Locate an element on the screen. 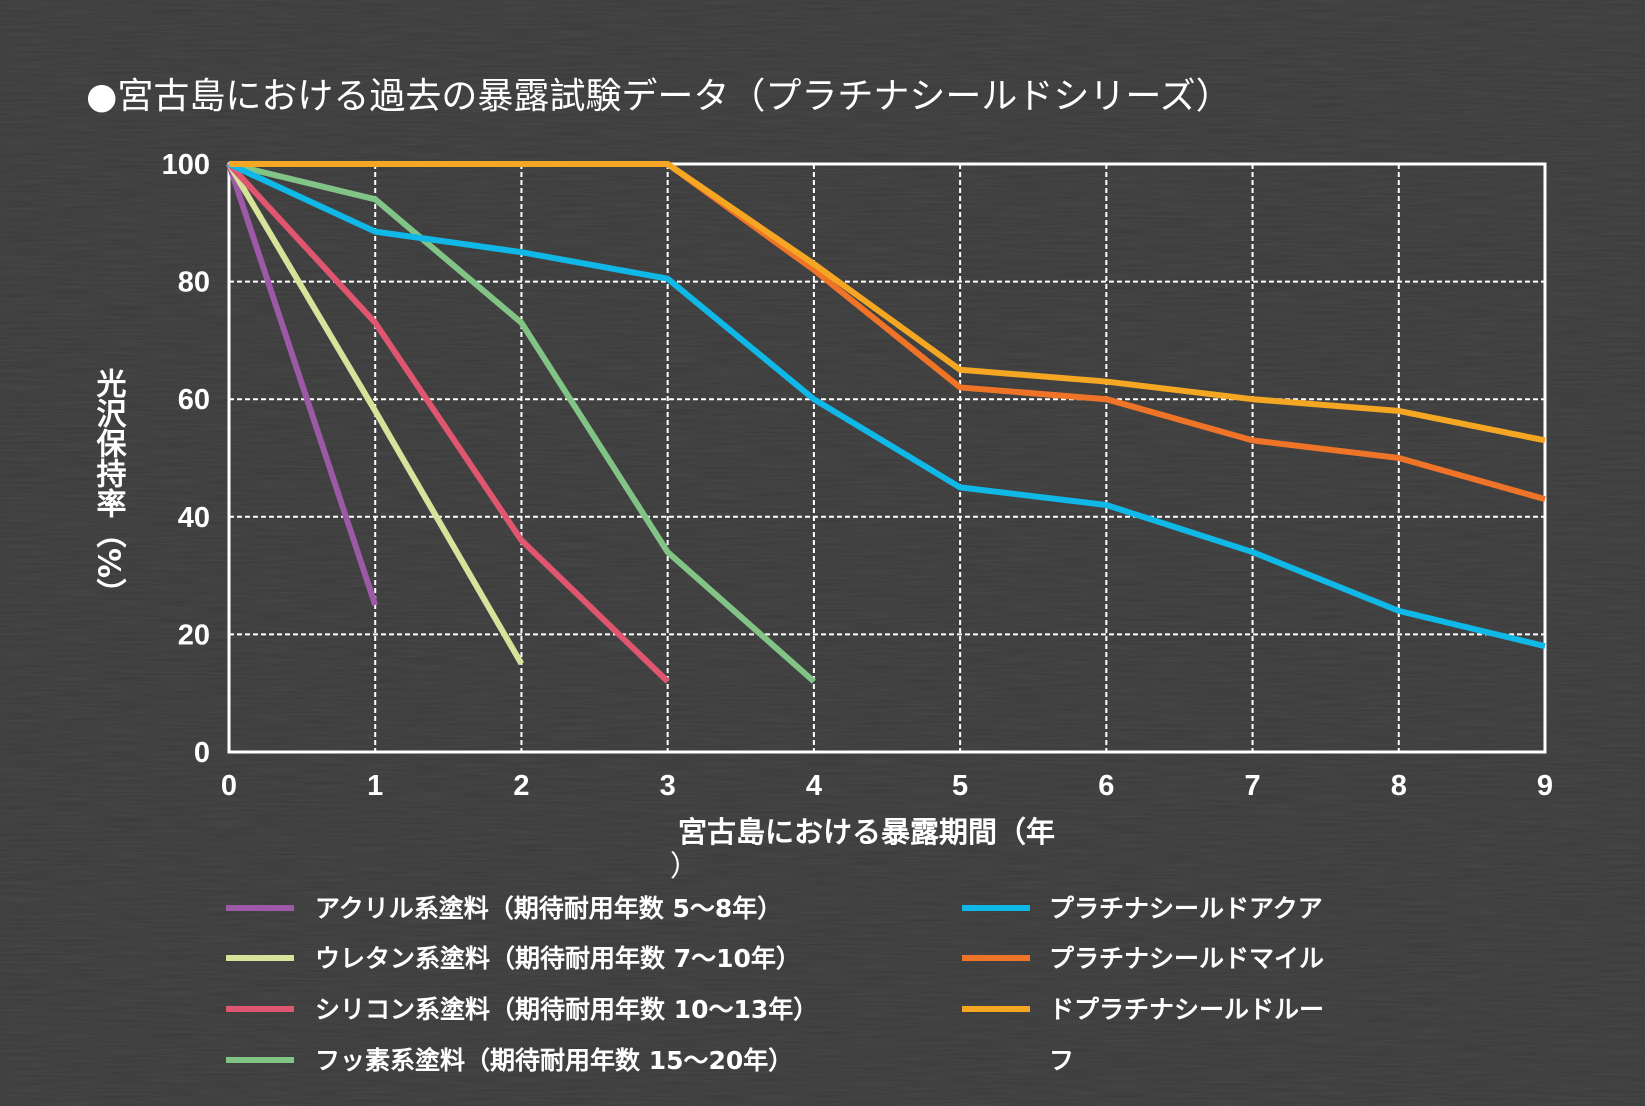  legend-label: フッ素系塗料（期待耐用年数 15～20年） is located at coordinates (554, 1060).